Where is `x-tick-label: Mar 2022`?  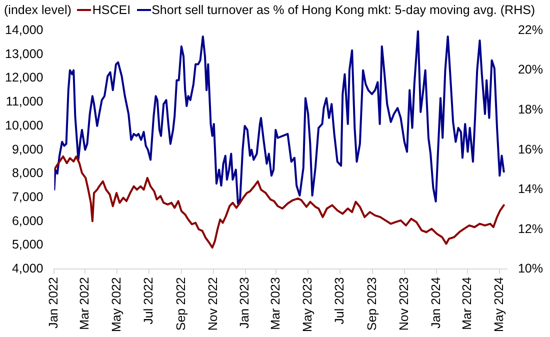 x-tick-label: Mar 2022 is located at coordinates (85, 303).